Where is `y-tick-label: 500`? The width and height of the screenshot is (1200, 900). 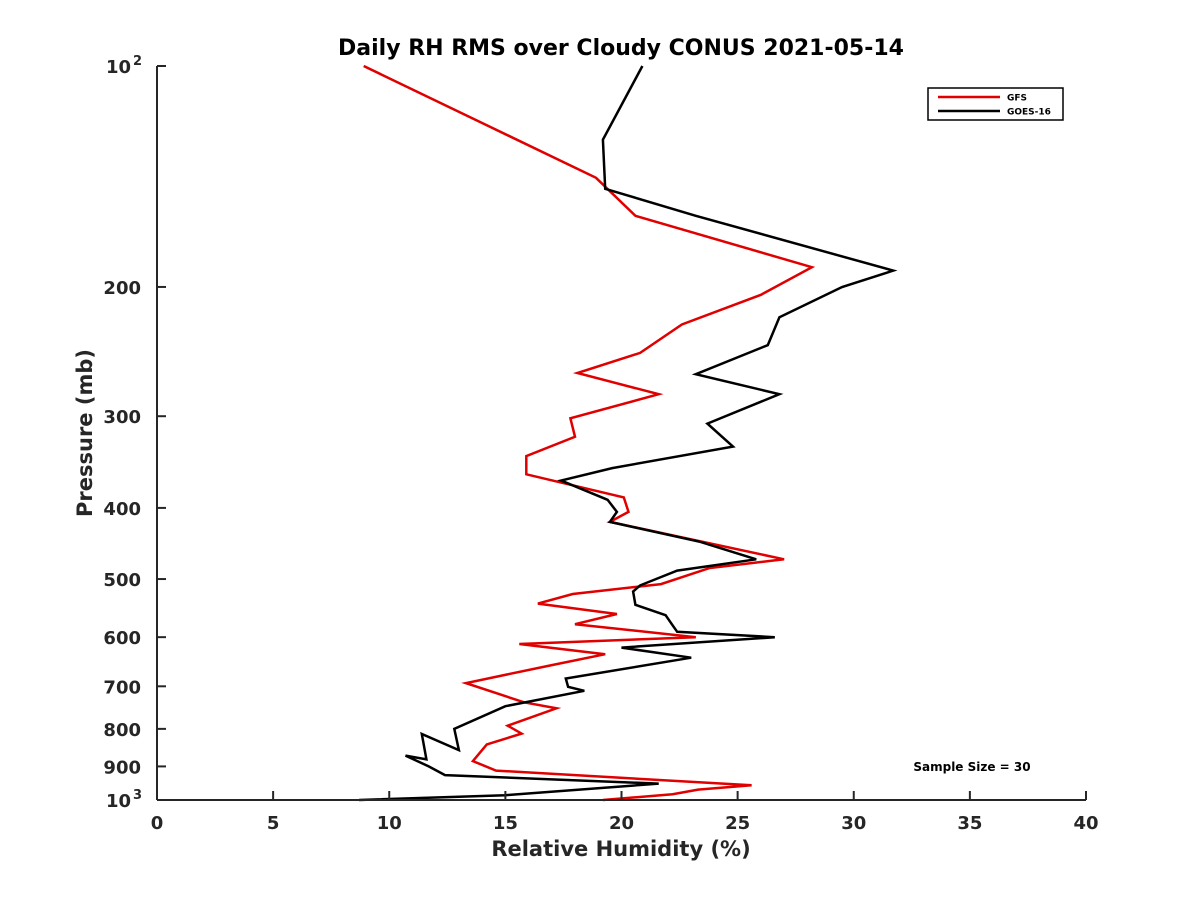
y-tick-label: 500 is located at coordinates (122, 580).